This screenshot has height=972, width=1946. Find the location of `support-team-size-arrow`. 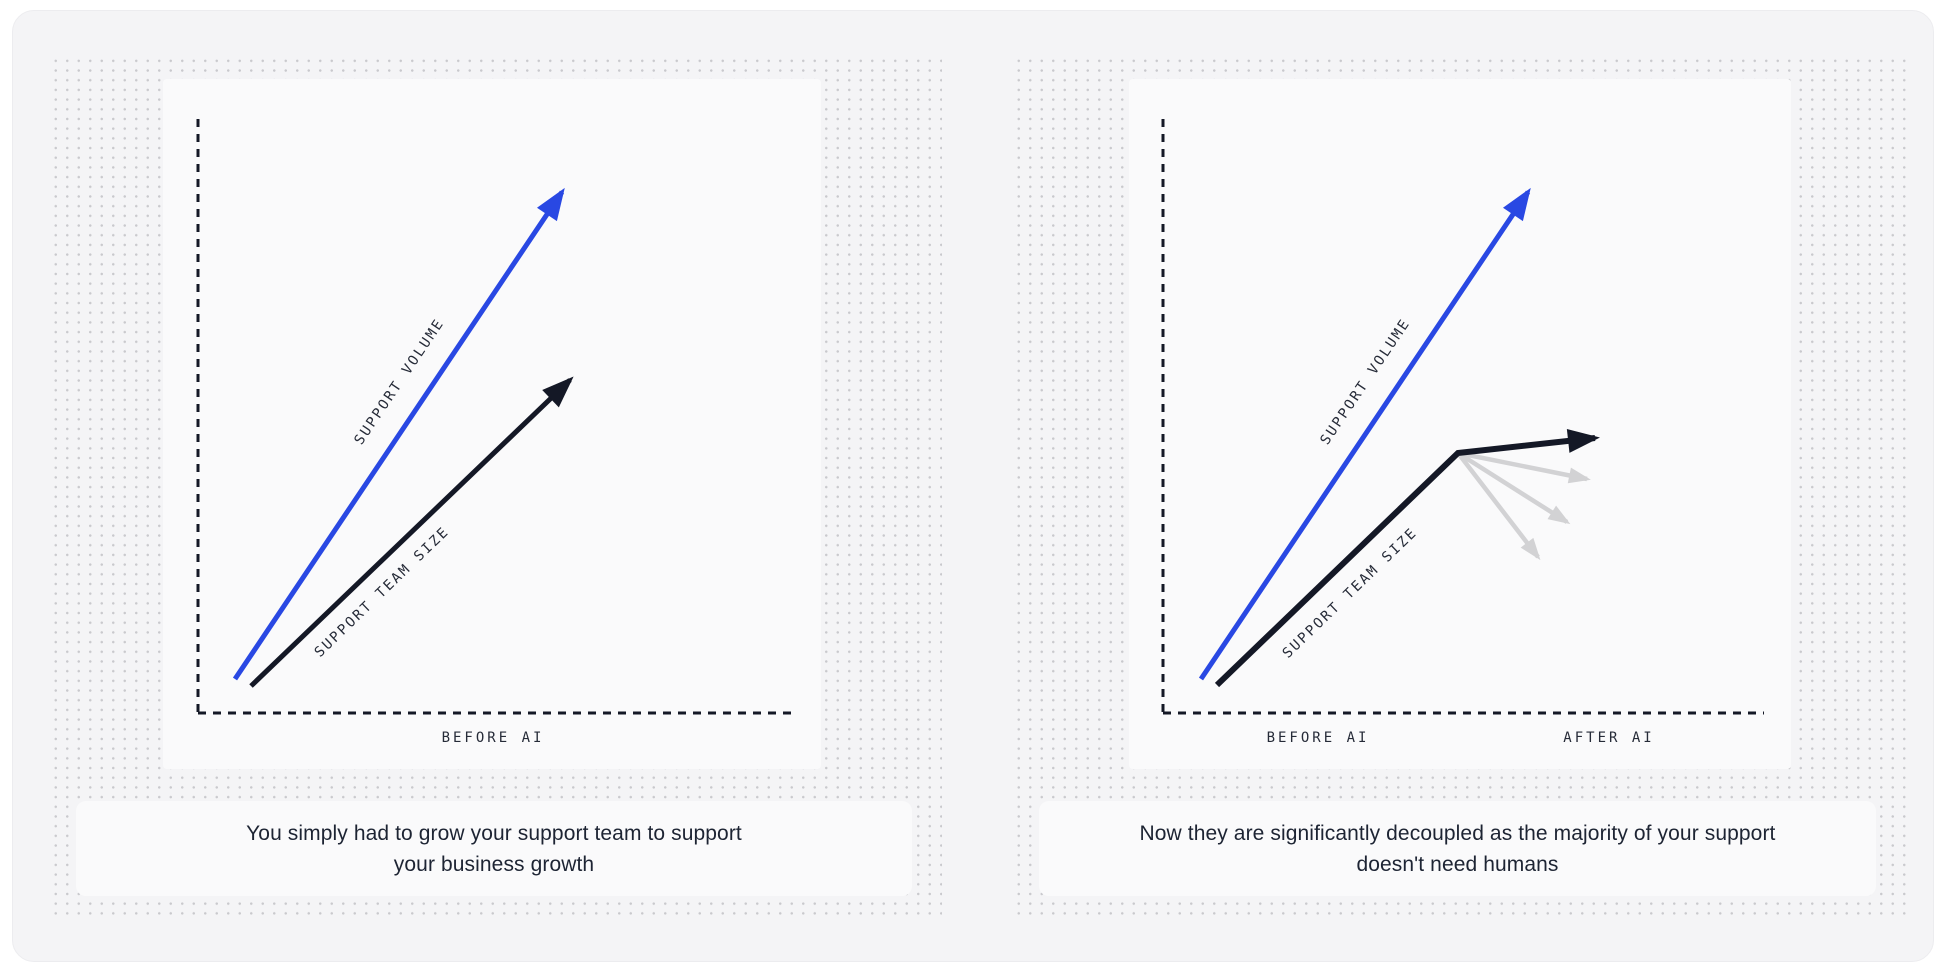

support-team-size-arrow is located at coordinates (411, 532).